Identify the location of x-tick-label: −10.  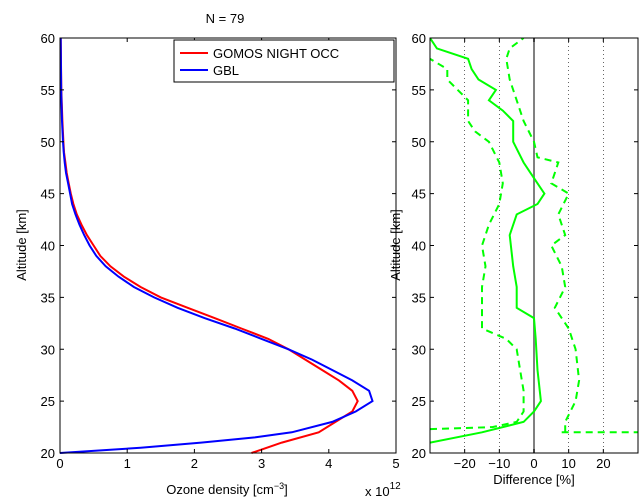
(499, 463).